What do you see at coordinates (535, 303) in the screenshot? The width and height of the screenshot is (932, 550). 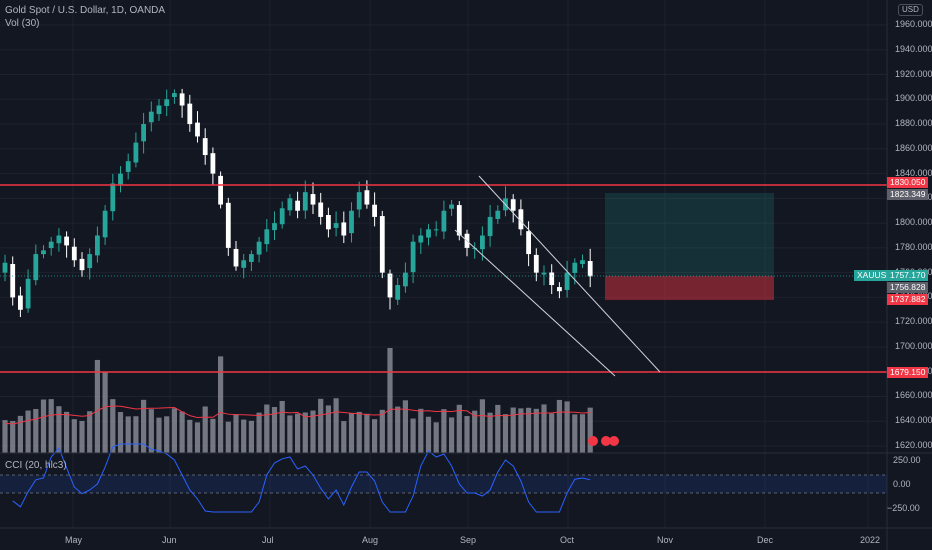 I see `channel-lower-line` at bounding box center [535, 303].